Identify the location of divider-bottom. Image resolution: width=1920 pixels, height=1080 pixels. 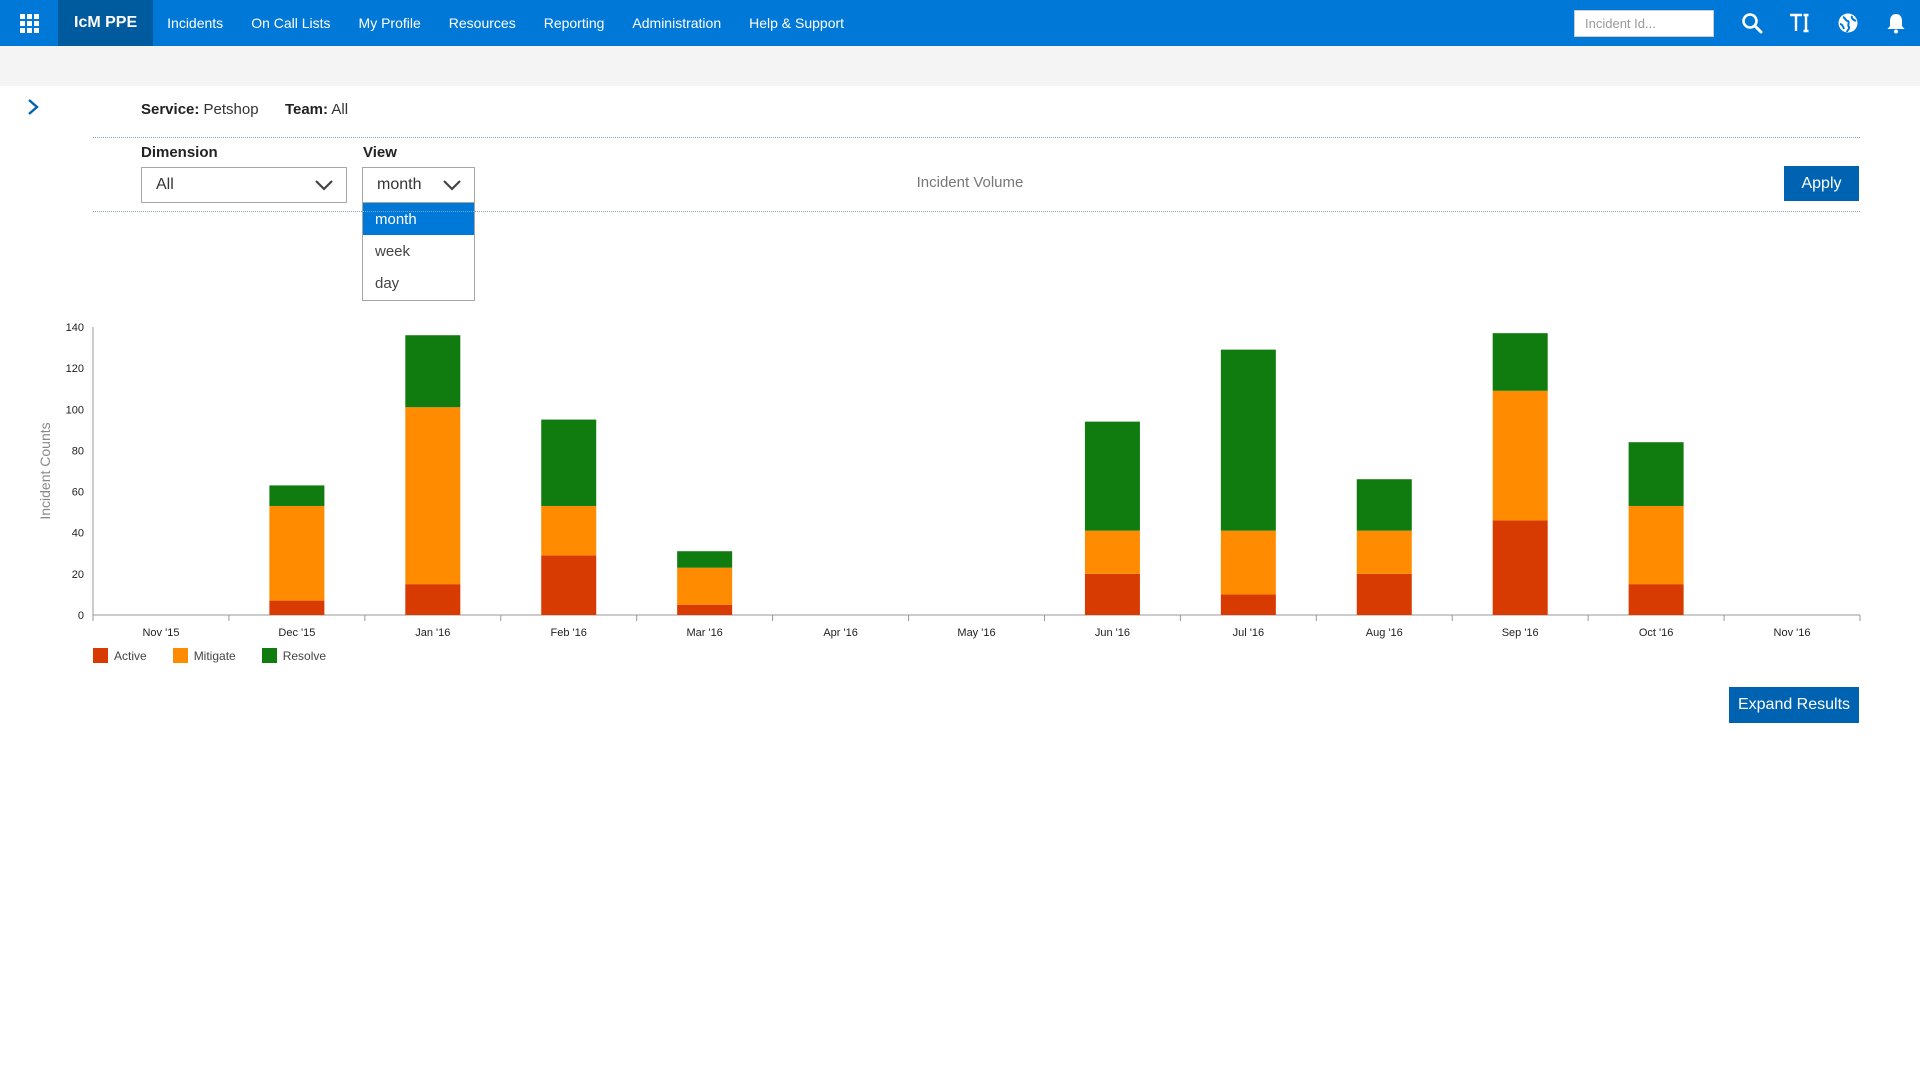
(976, 211).